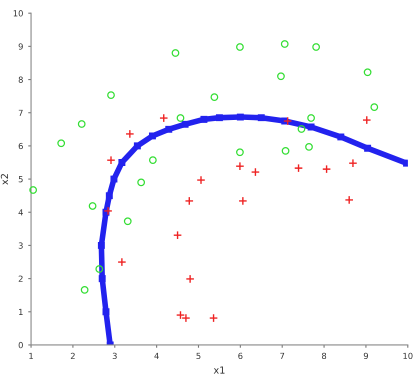 The width and height of the screenshot is (414, 377). Describe the element at coordinates (324, 356) in the screenshot. I see `x-tick-label: 8` at that location.